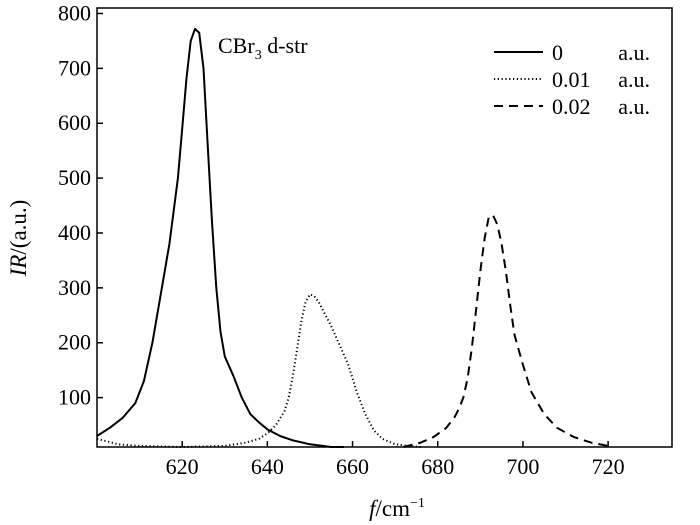  Describe the element at coordinates (74, 122) in the screenshot. I see `y-tick-label: 600` at that location.